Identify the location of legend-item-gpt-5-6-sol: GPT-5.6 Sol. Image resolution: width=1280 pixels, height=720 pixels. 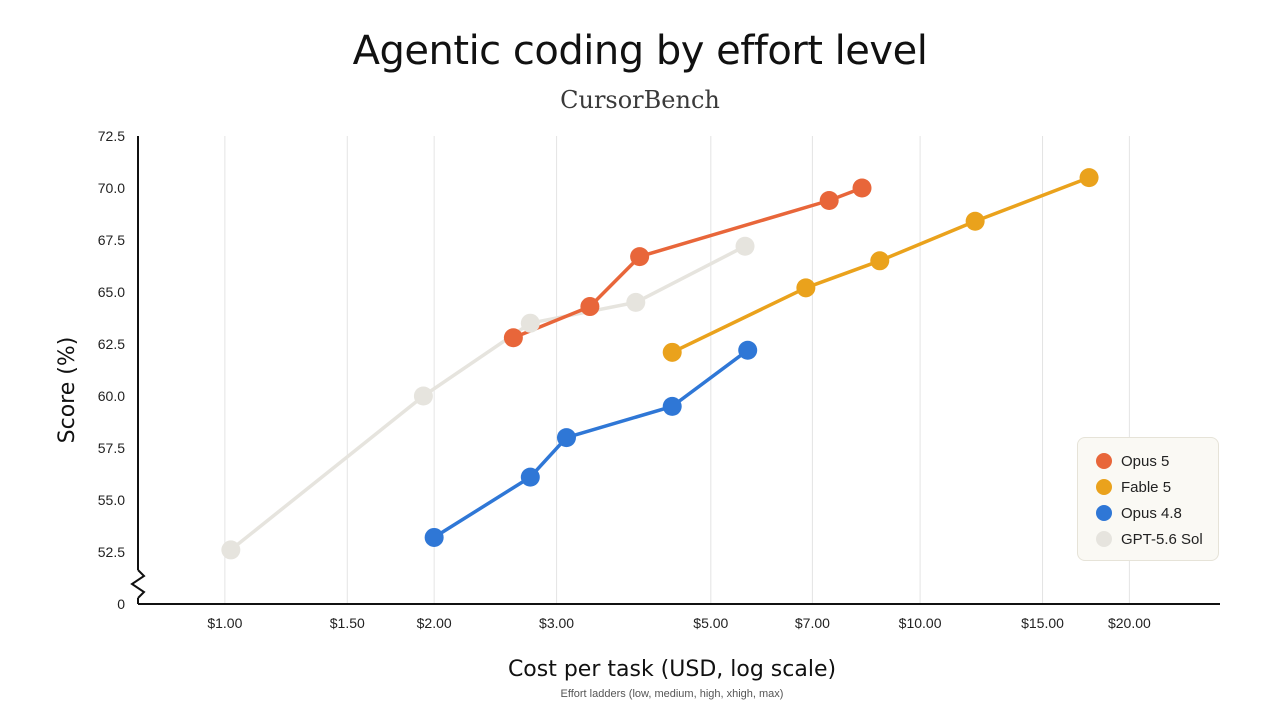
(1157, 539).